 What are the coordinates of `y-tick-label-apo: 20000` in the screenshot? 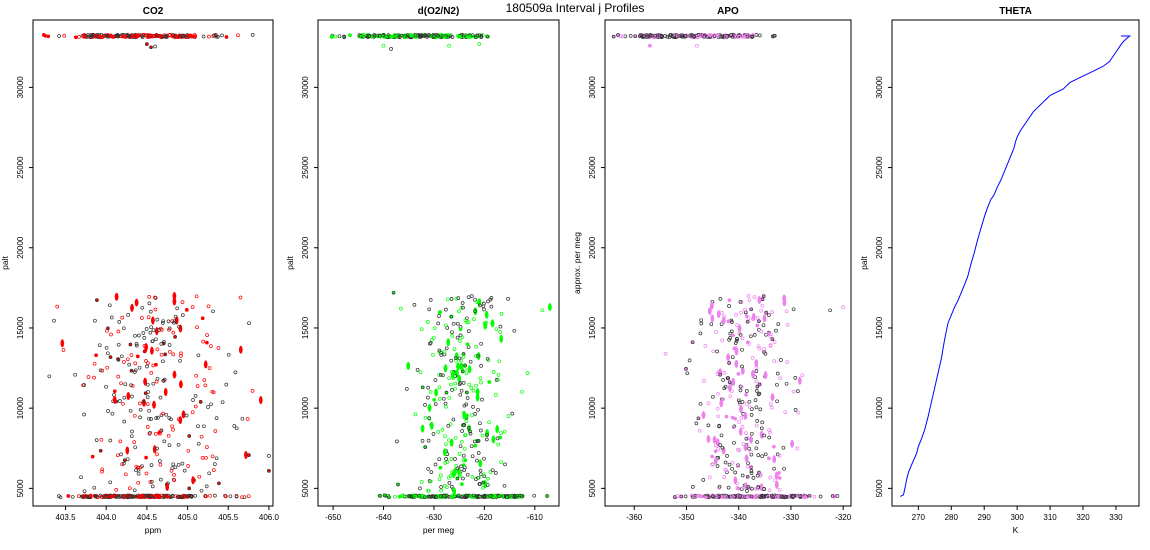 It's located at (592, 247).